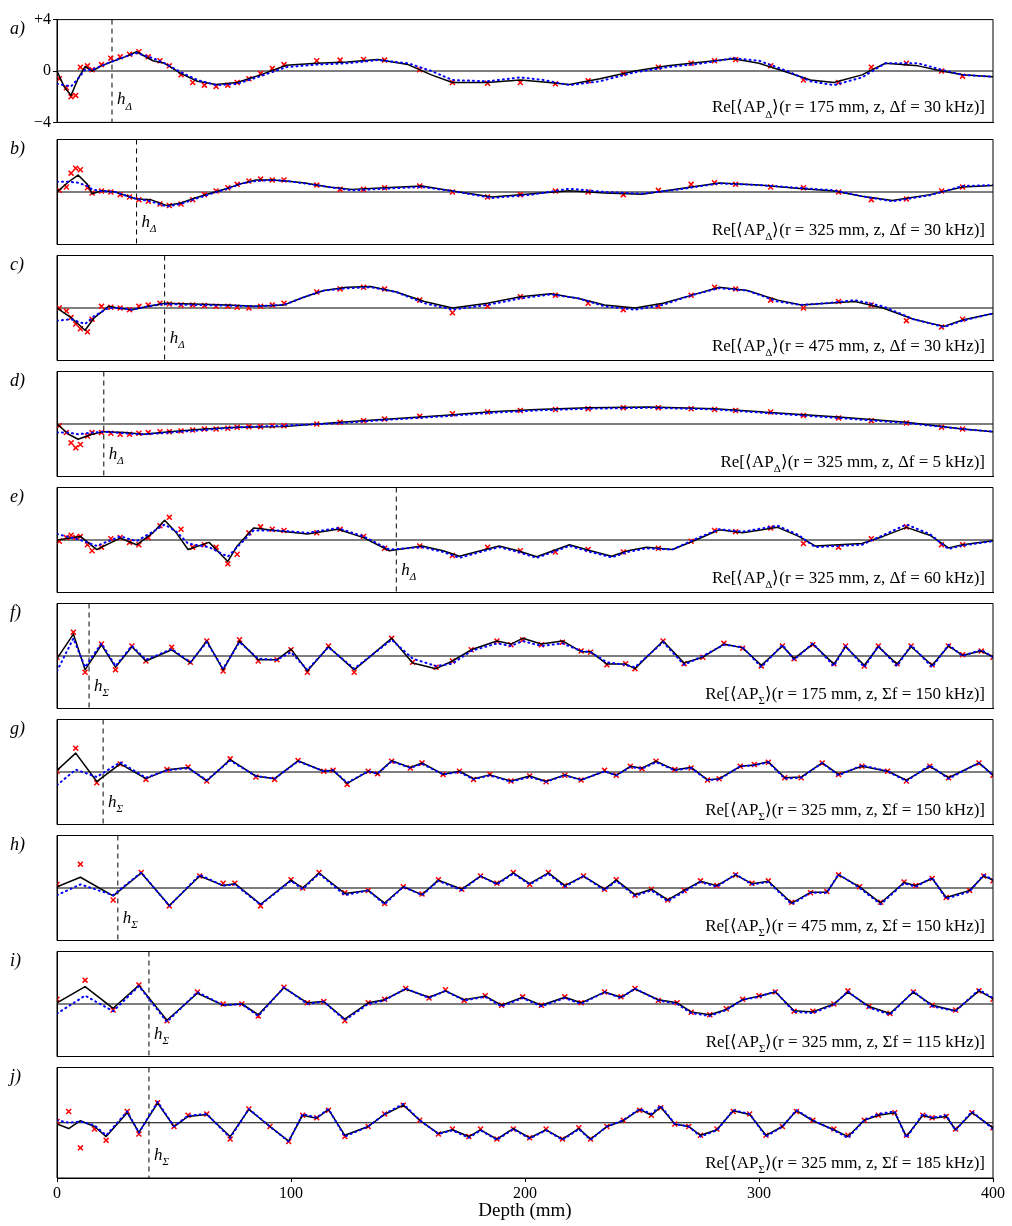  I want to click on x-tick-label: 400, so click(993, 1192).